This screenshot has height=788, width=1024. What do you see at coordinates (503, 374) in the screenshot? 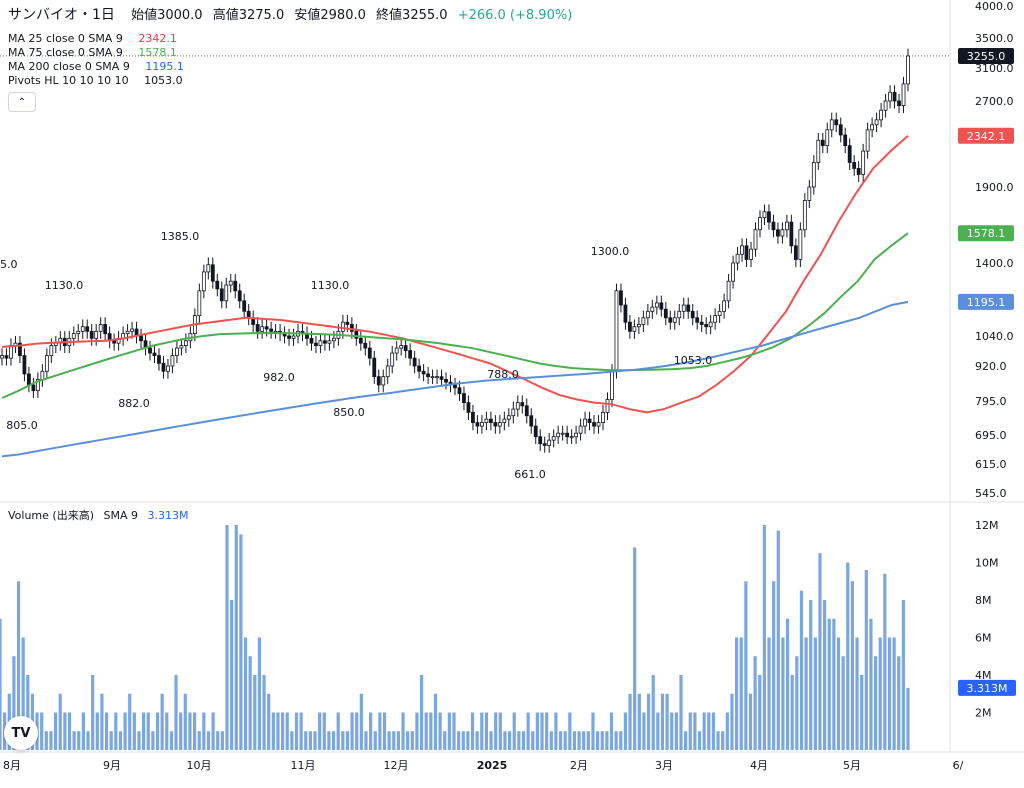
I see `pivot-label: 788.0` at bounding box center [503, 374].